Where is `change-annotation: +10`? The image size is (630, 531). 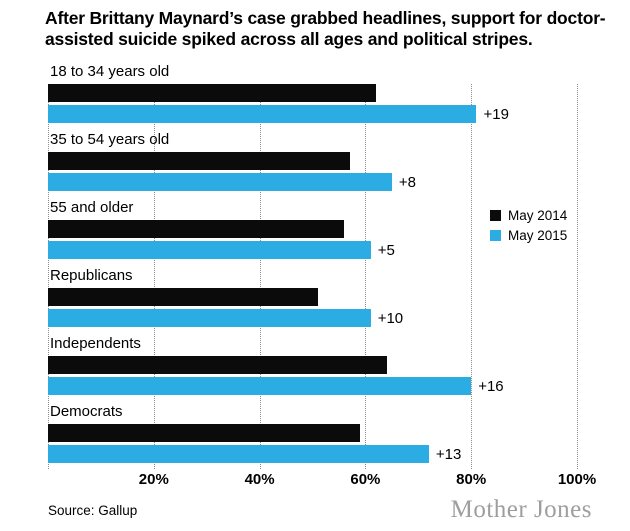
change-annotation: +10 is located at coordinates (390, 318).